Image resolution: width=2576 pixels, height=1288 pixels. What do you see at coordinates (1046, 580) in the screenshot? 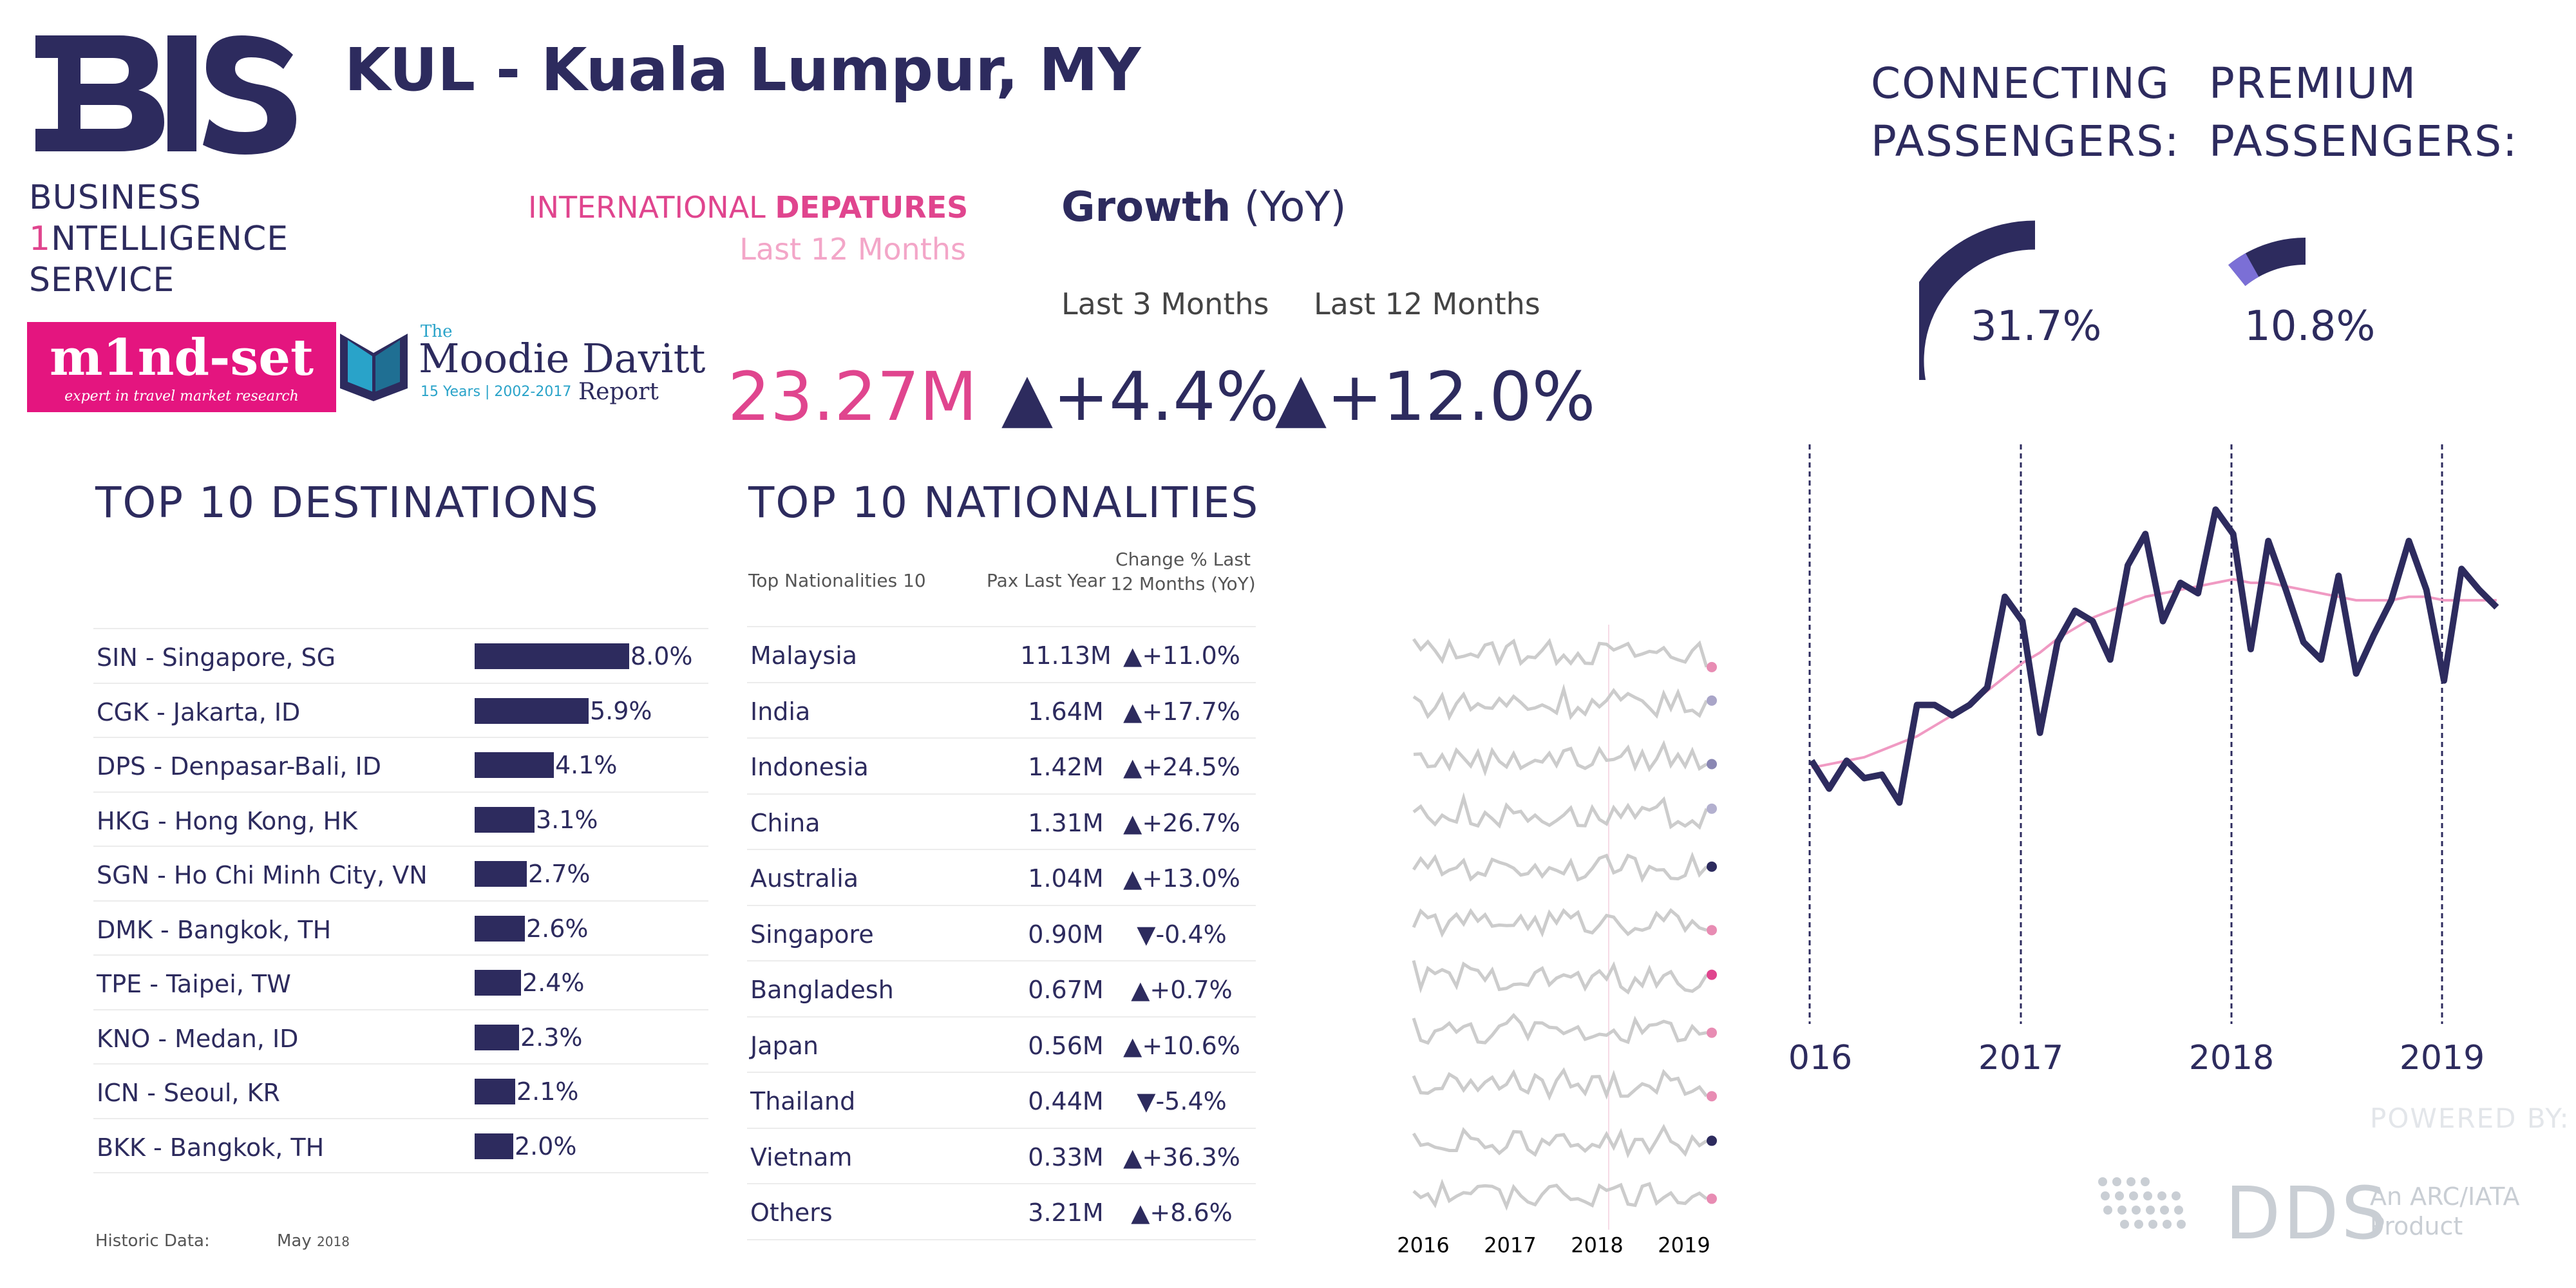
I see `col-pax: Pax Last Year` at bounding box center [1046, 580].